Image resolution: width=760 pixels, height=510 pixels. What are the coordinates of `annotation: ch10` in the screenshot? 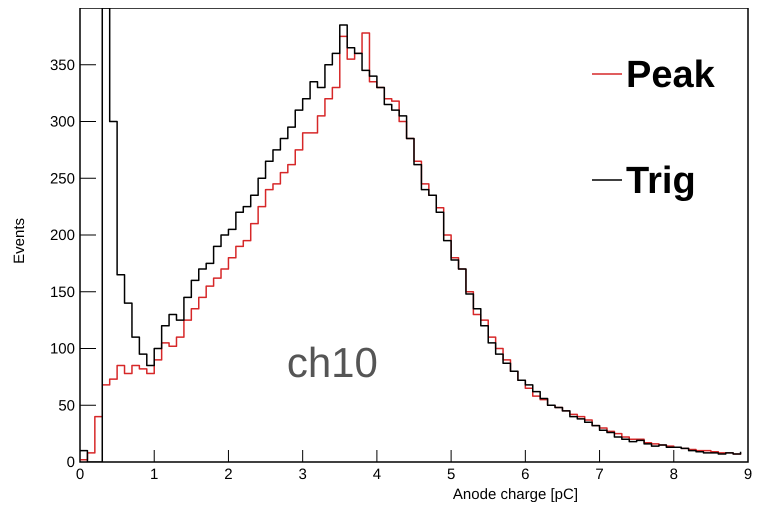 It's located at (332, 362).